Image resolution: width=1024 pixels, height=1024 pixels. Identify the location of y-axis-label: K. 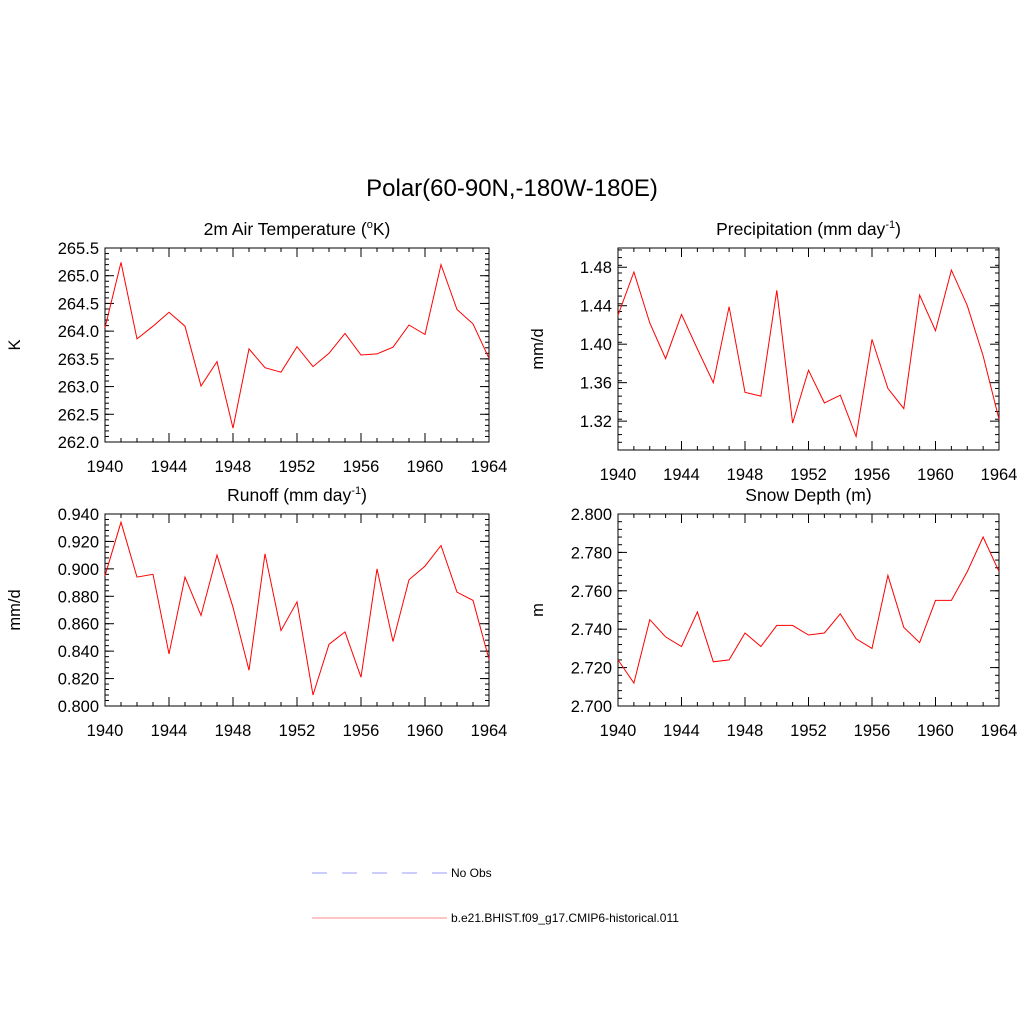
(15, 344).